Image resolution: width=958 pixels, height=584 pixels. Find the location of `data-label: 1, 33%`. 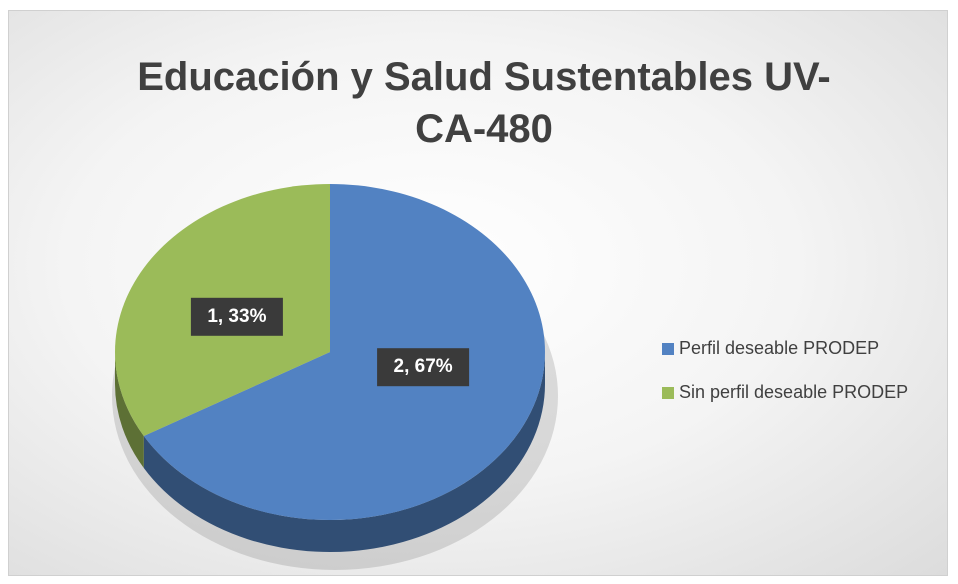

data-label: 1, 33% is located at coordinates (236, 316).